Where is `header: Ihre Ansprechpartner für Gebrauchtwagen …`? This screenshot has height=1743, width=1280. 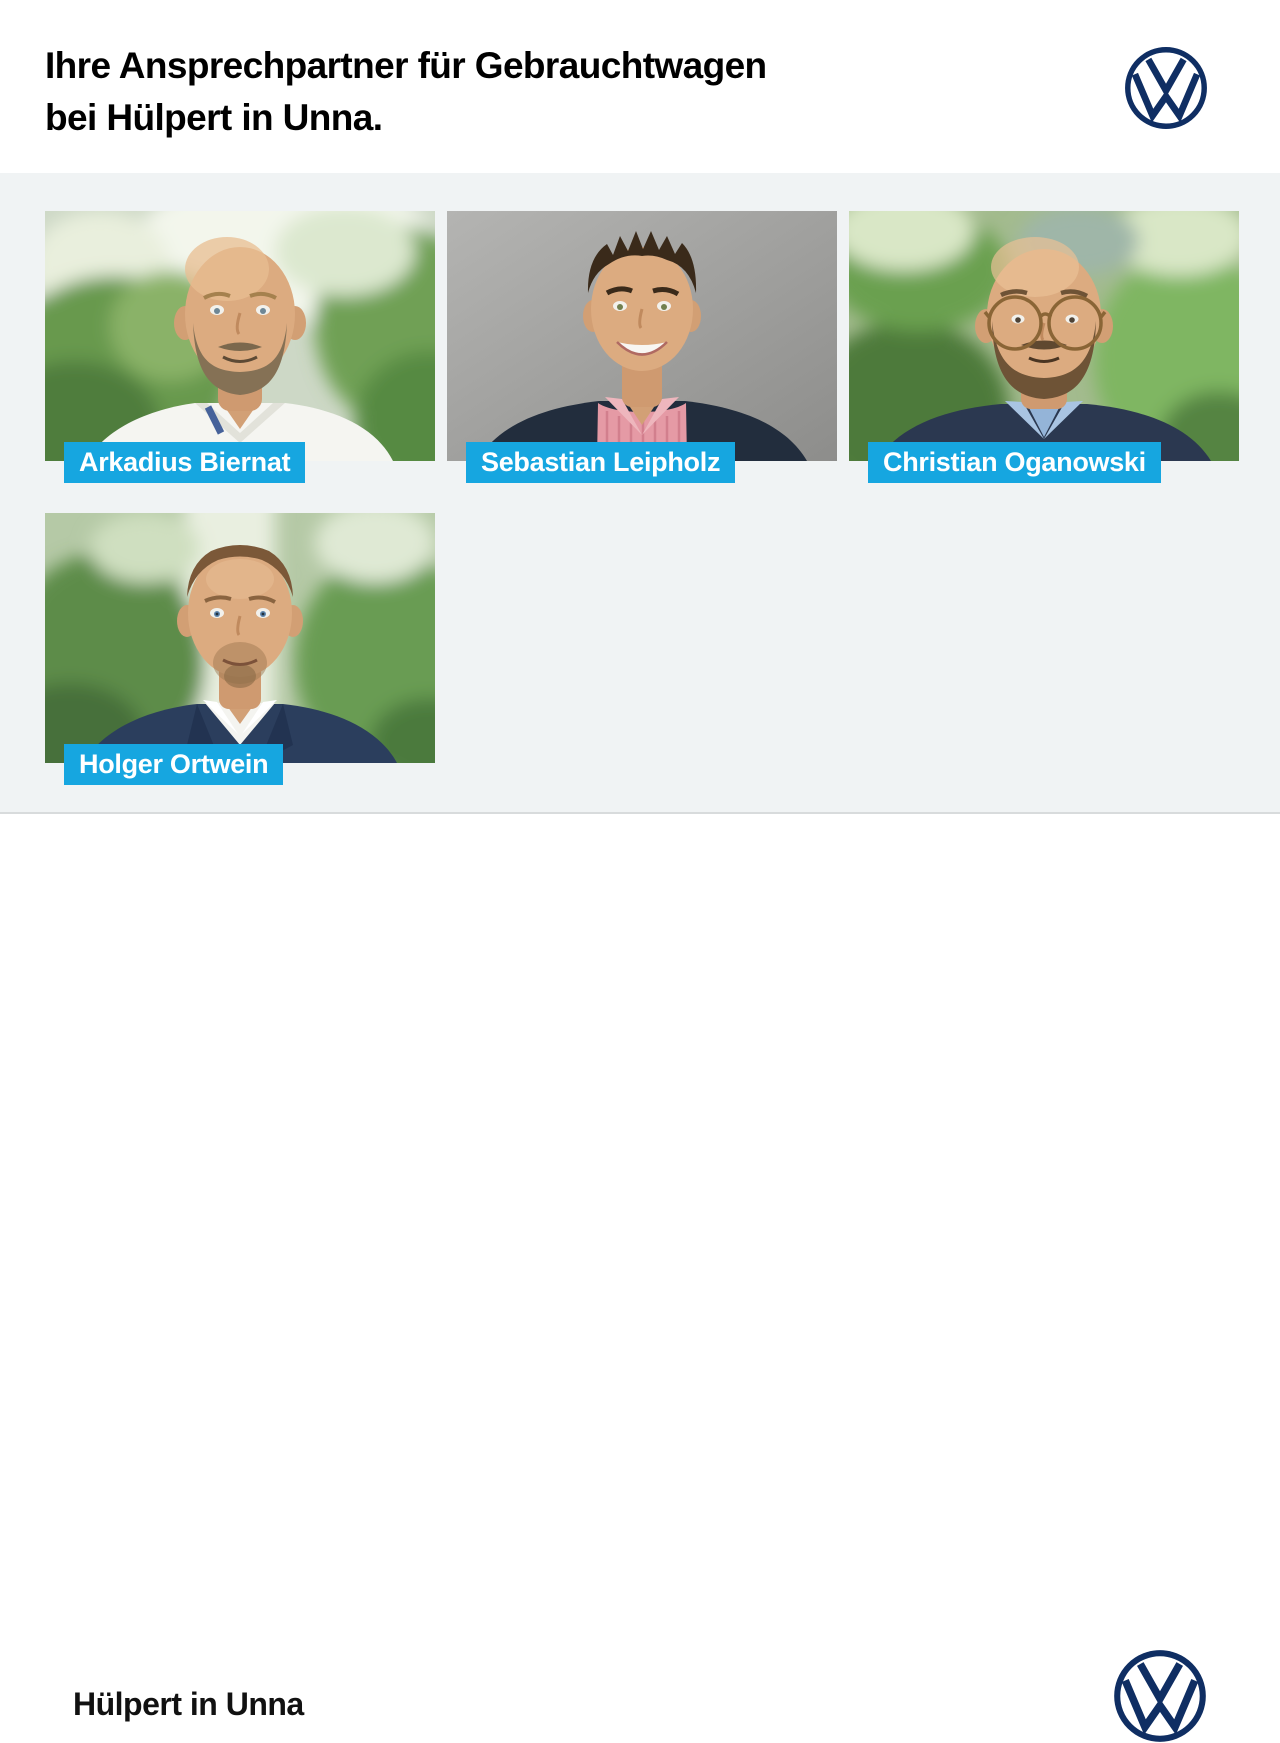
header: Ihre Ansprechpartner für Gebrauchtwagen … is located at coordinates (640, 86).